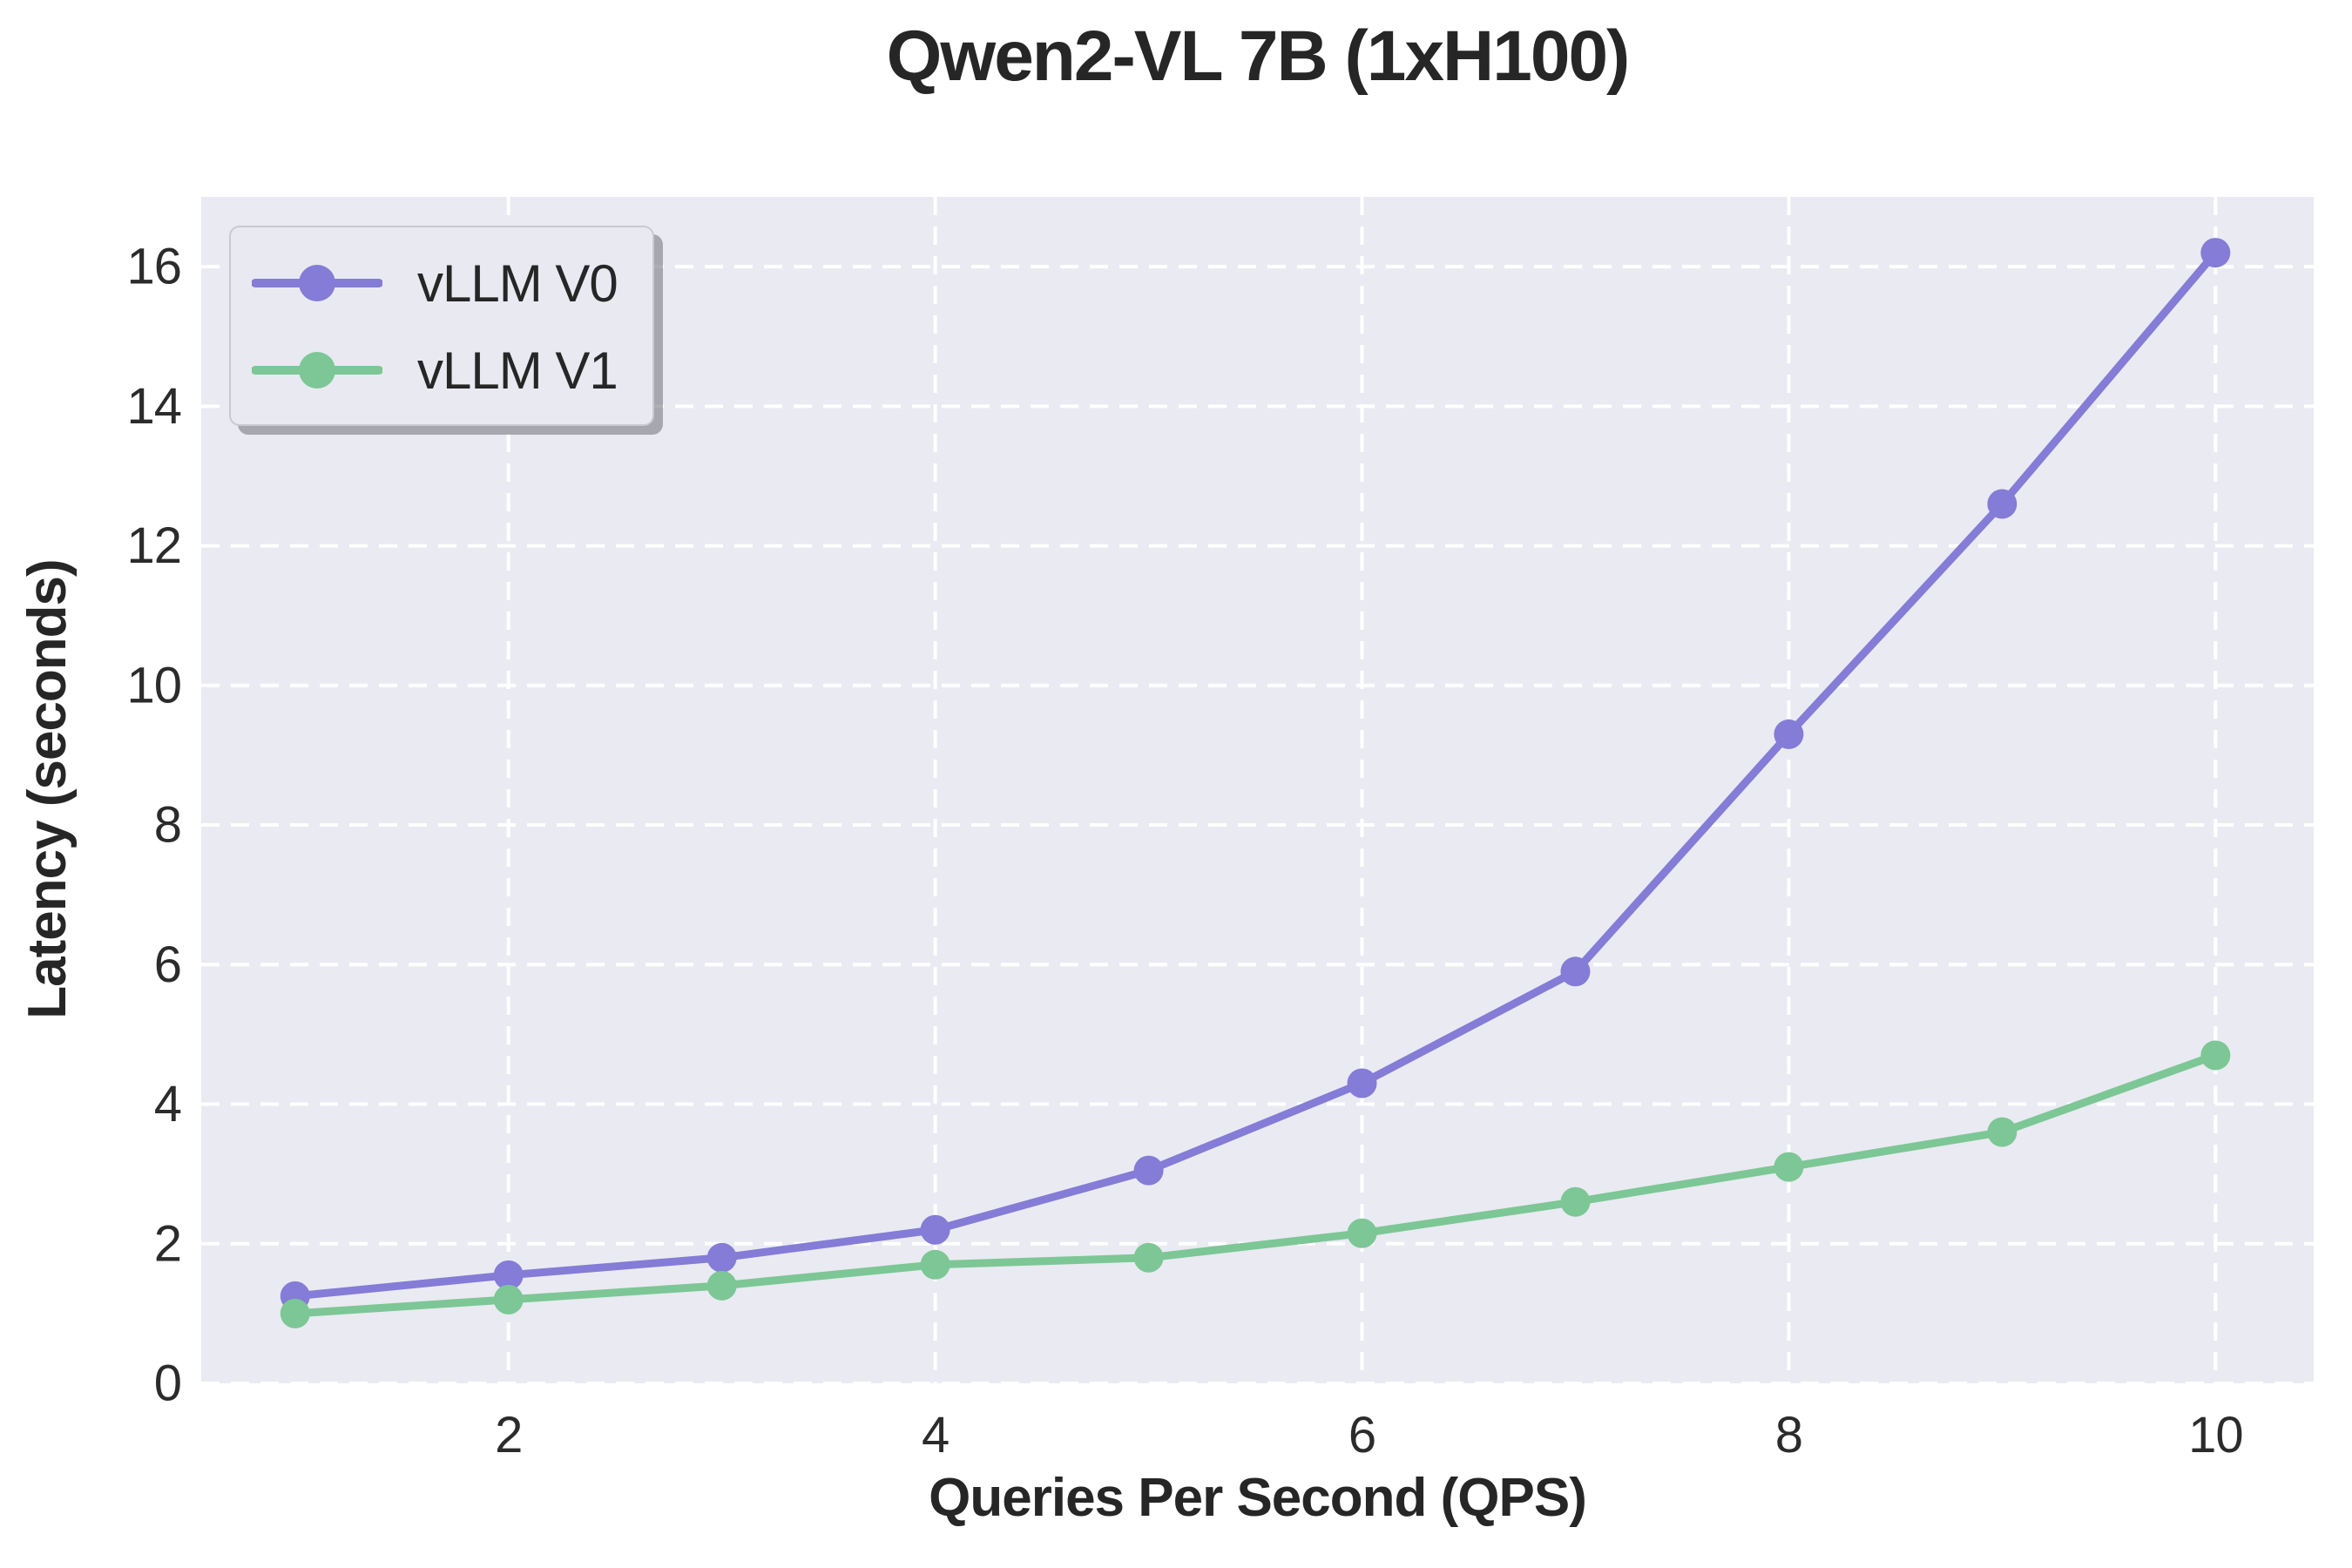 This screenshot has height=1568, width=2352. I want to click on data-point-marker-vllm-v0-qps10, so click(2215, 253).